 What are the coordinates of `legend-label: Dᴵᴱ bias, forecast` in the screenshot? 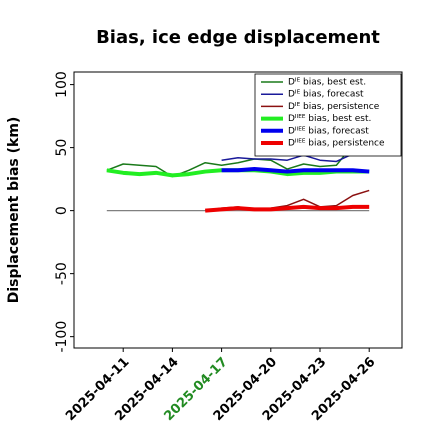 It's located at (326, 95).